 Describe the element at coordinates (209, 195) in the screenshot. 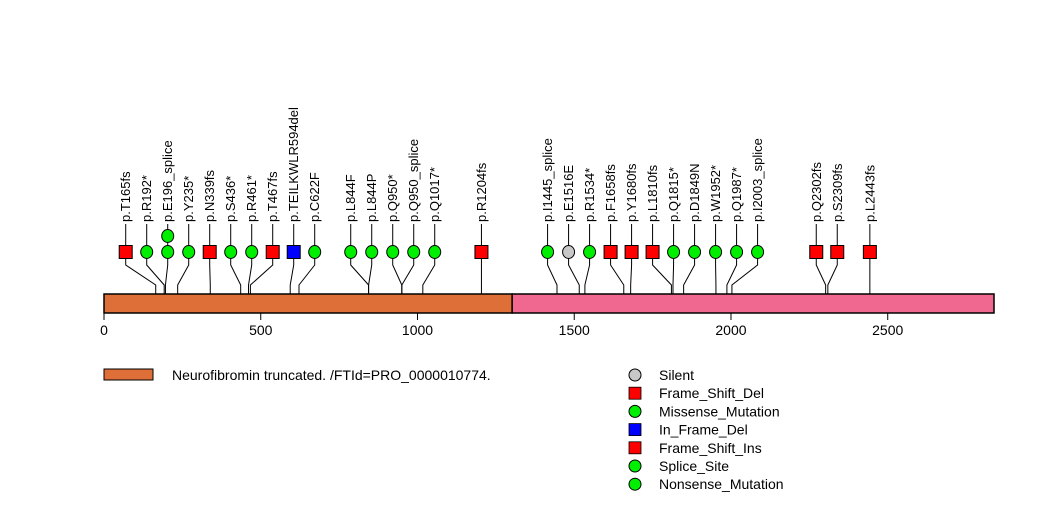

I see `mutation-label: p.N339fs` at that location.